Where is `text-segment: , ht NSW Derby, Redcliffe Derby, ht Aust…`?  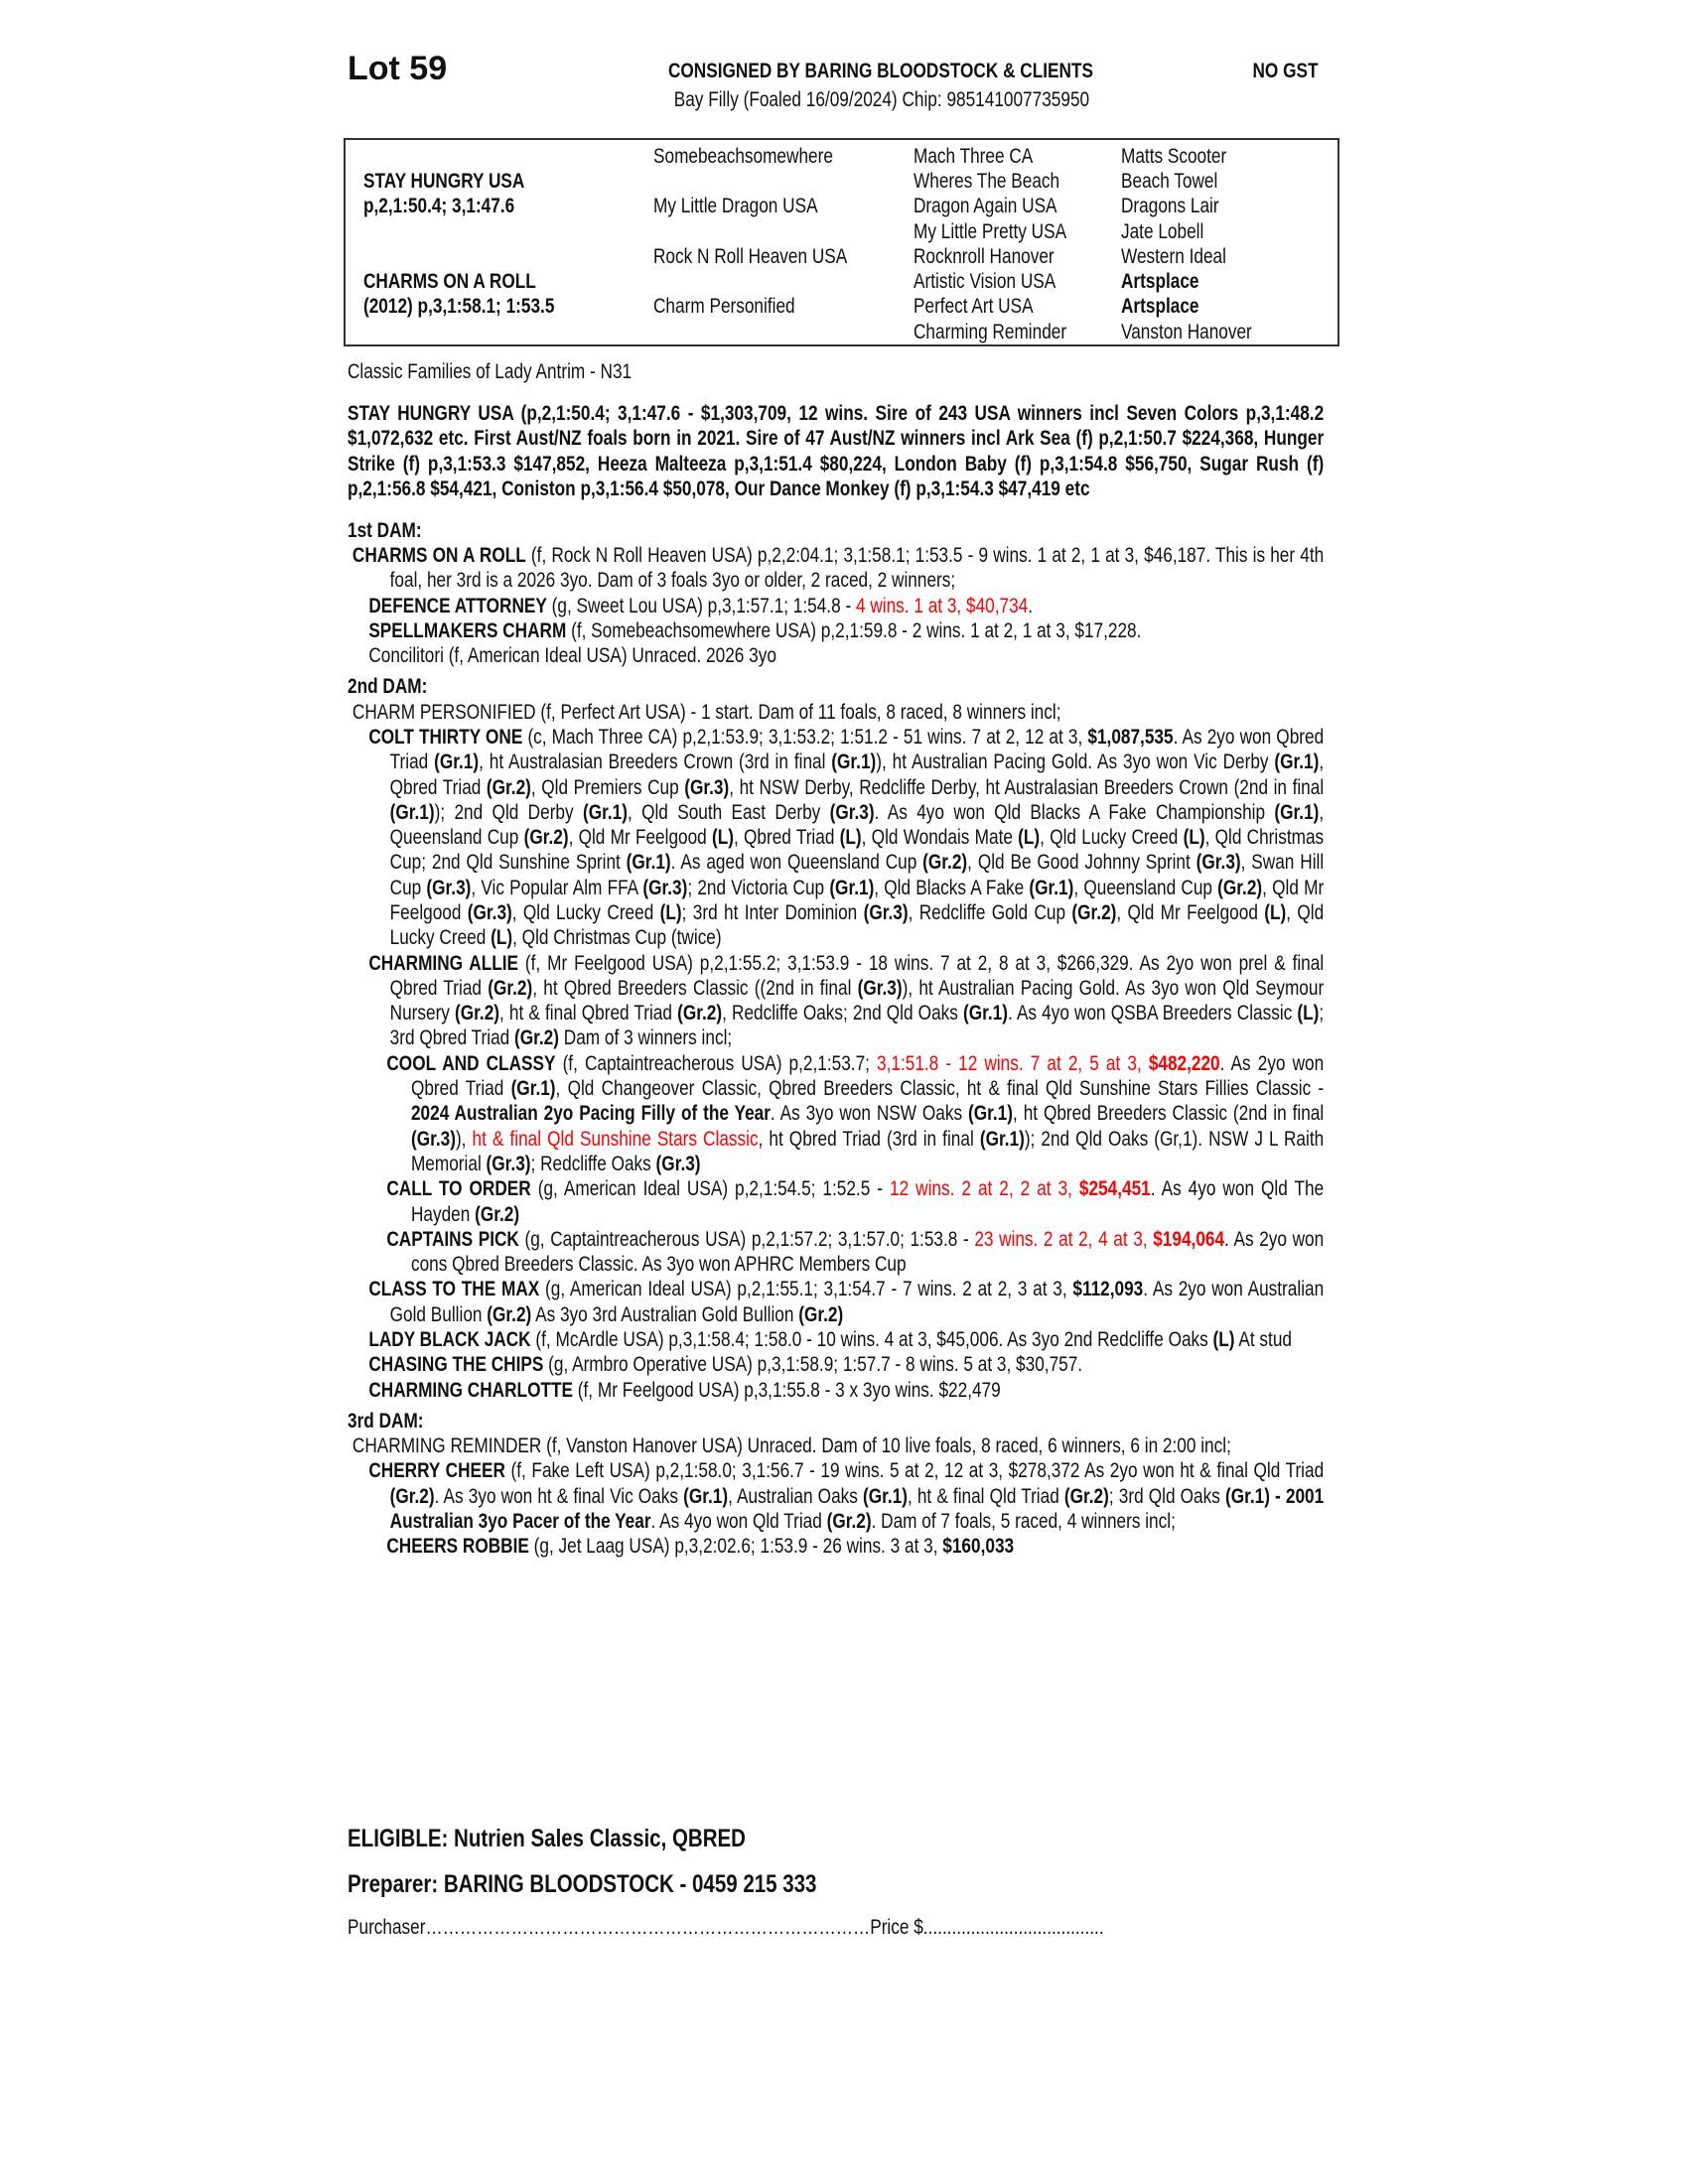 text-segment: , ht NSW Derby, Redcliffe Derby, ht Aust… is located at coordinates (1027, 787).